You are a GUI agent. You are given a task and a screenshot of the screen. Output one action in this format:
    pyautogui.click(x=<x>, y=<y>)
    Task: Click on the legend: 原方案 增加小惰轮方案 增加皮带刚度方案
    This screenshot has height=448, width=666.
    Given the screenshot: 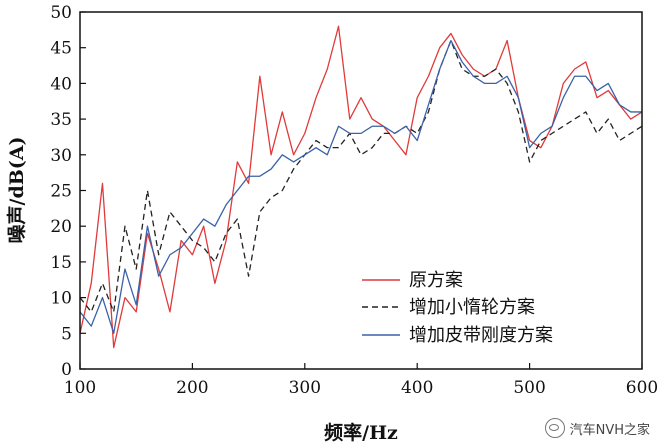 What is the action you would take?
    pyautogui.click(x=457, y=308)
    